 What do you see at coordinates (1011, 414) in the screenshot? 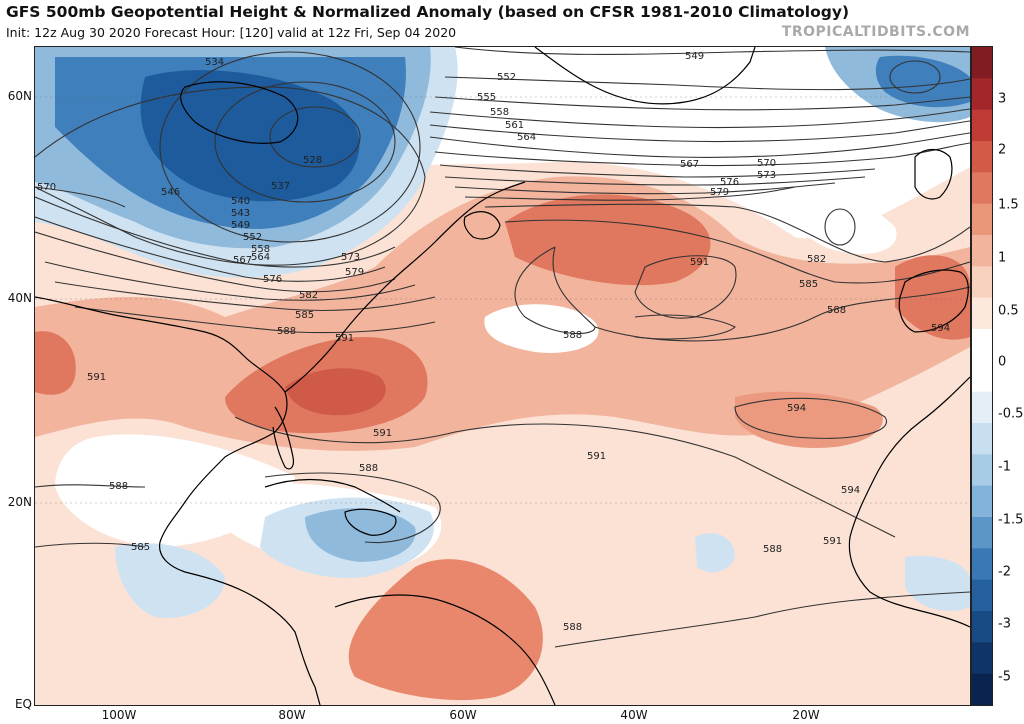
I see `colorbar-label-neg-0-5: -0.5` at bounding box center [1011, 414].